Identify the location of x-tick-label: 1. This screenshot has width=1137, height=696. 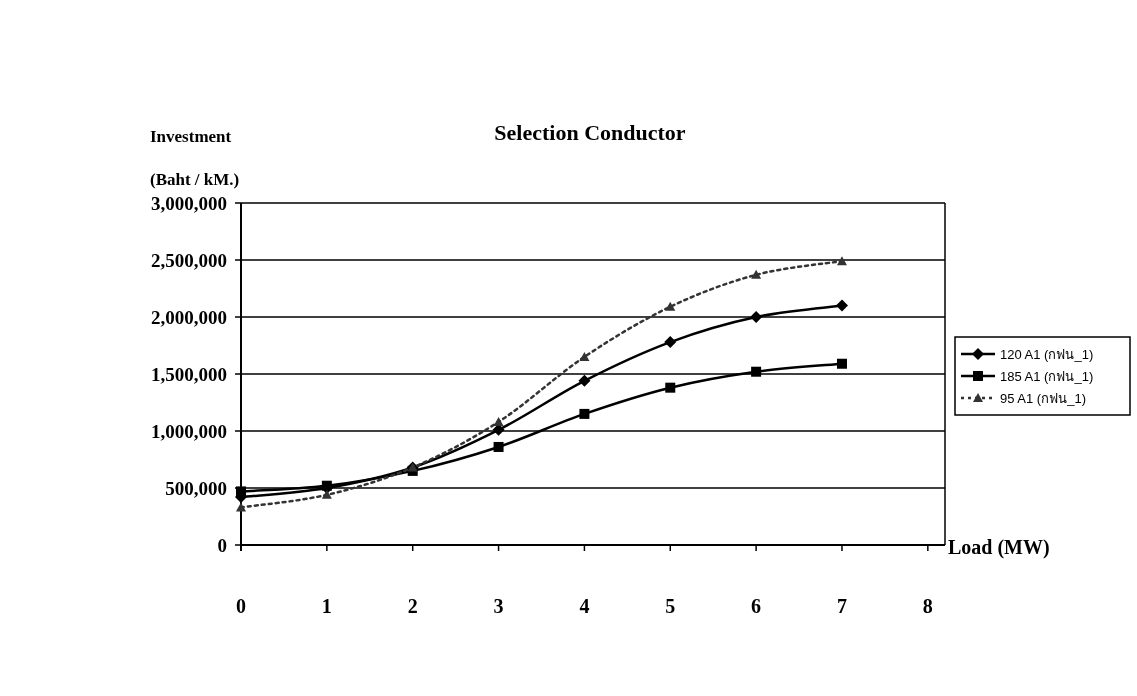
(326, 606).